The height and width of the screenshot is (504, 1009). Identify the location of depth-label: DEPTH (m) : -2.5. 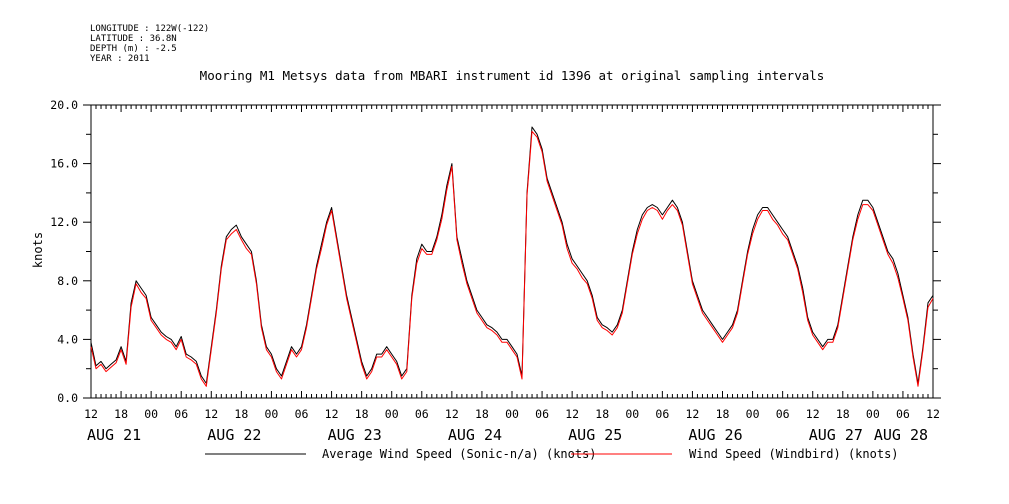
(133, 49).